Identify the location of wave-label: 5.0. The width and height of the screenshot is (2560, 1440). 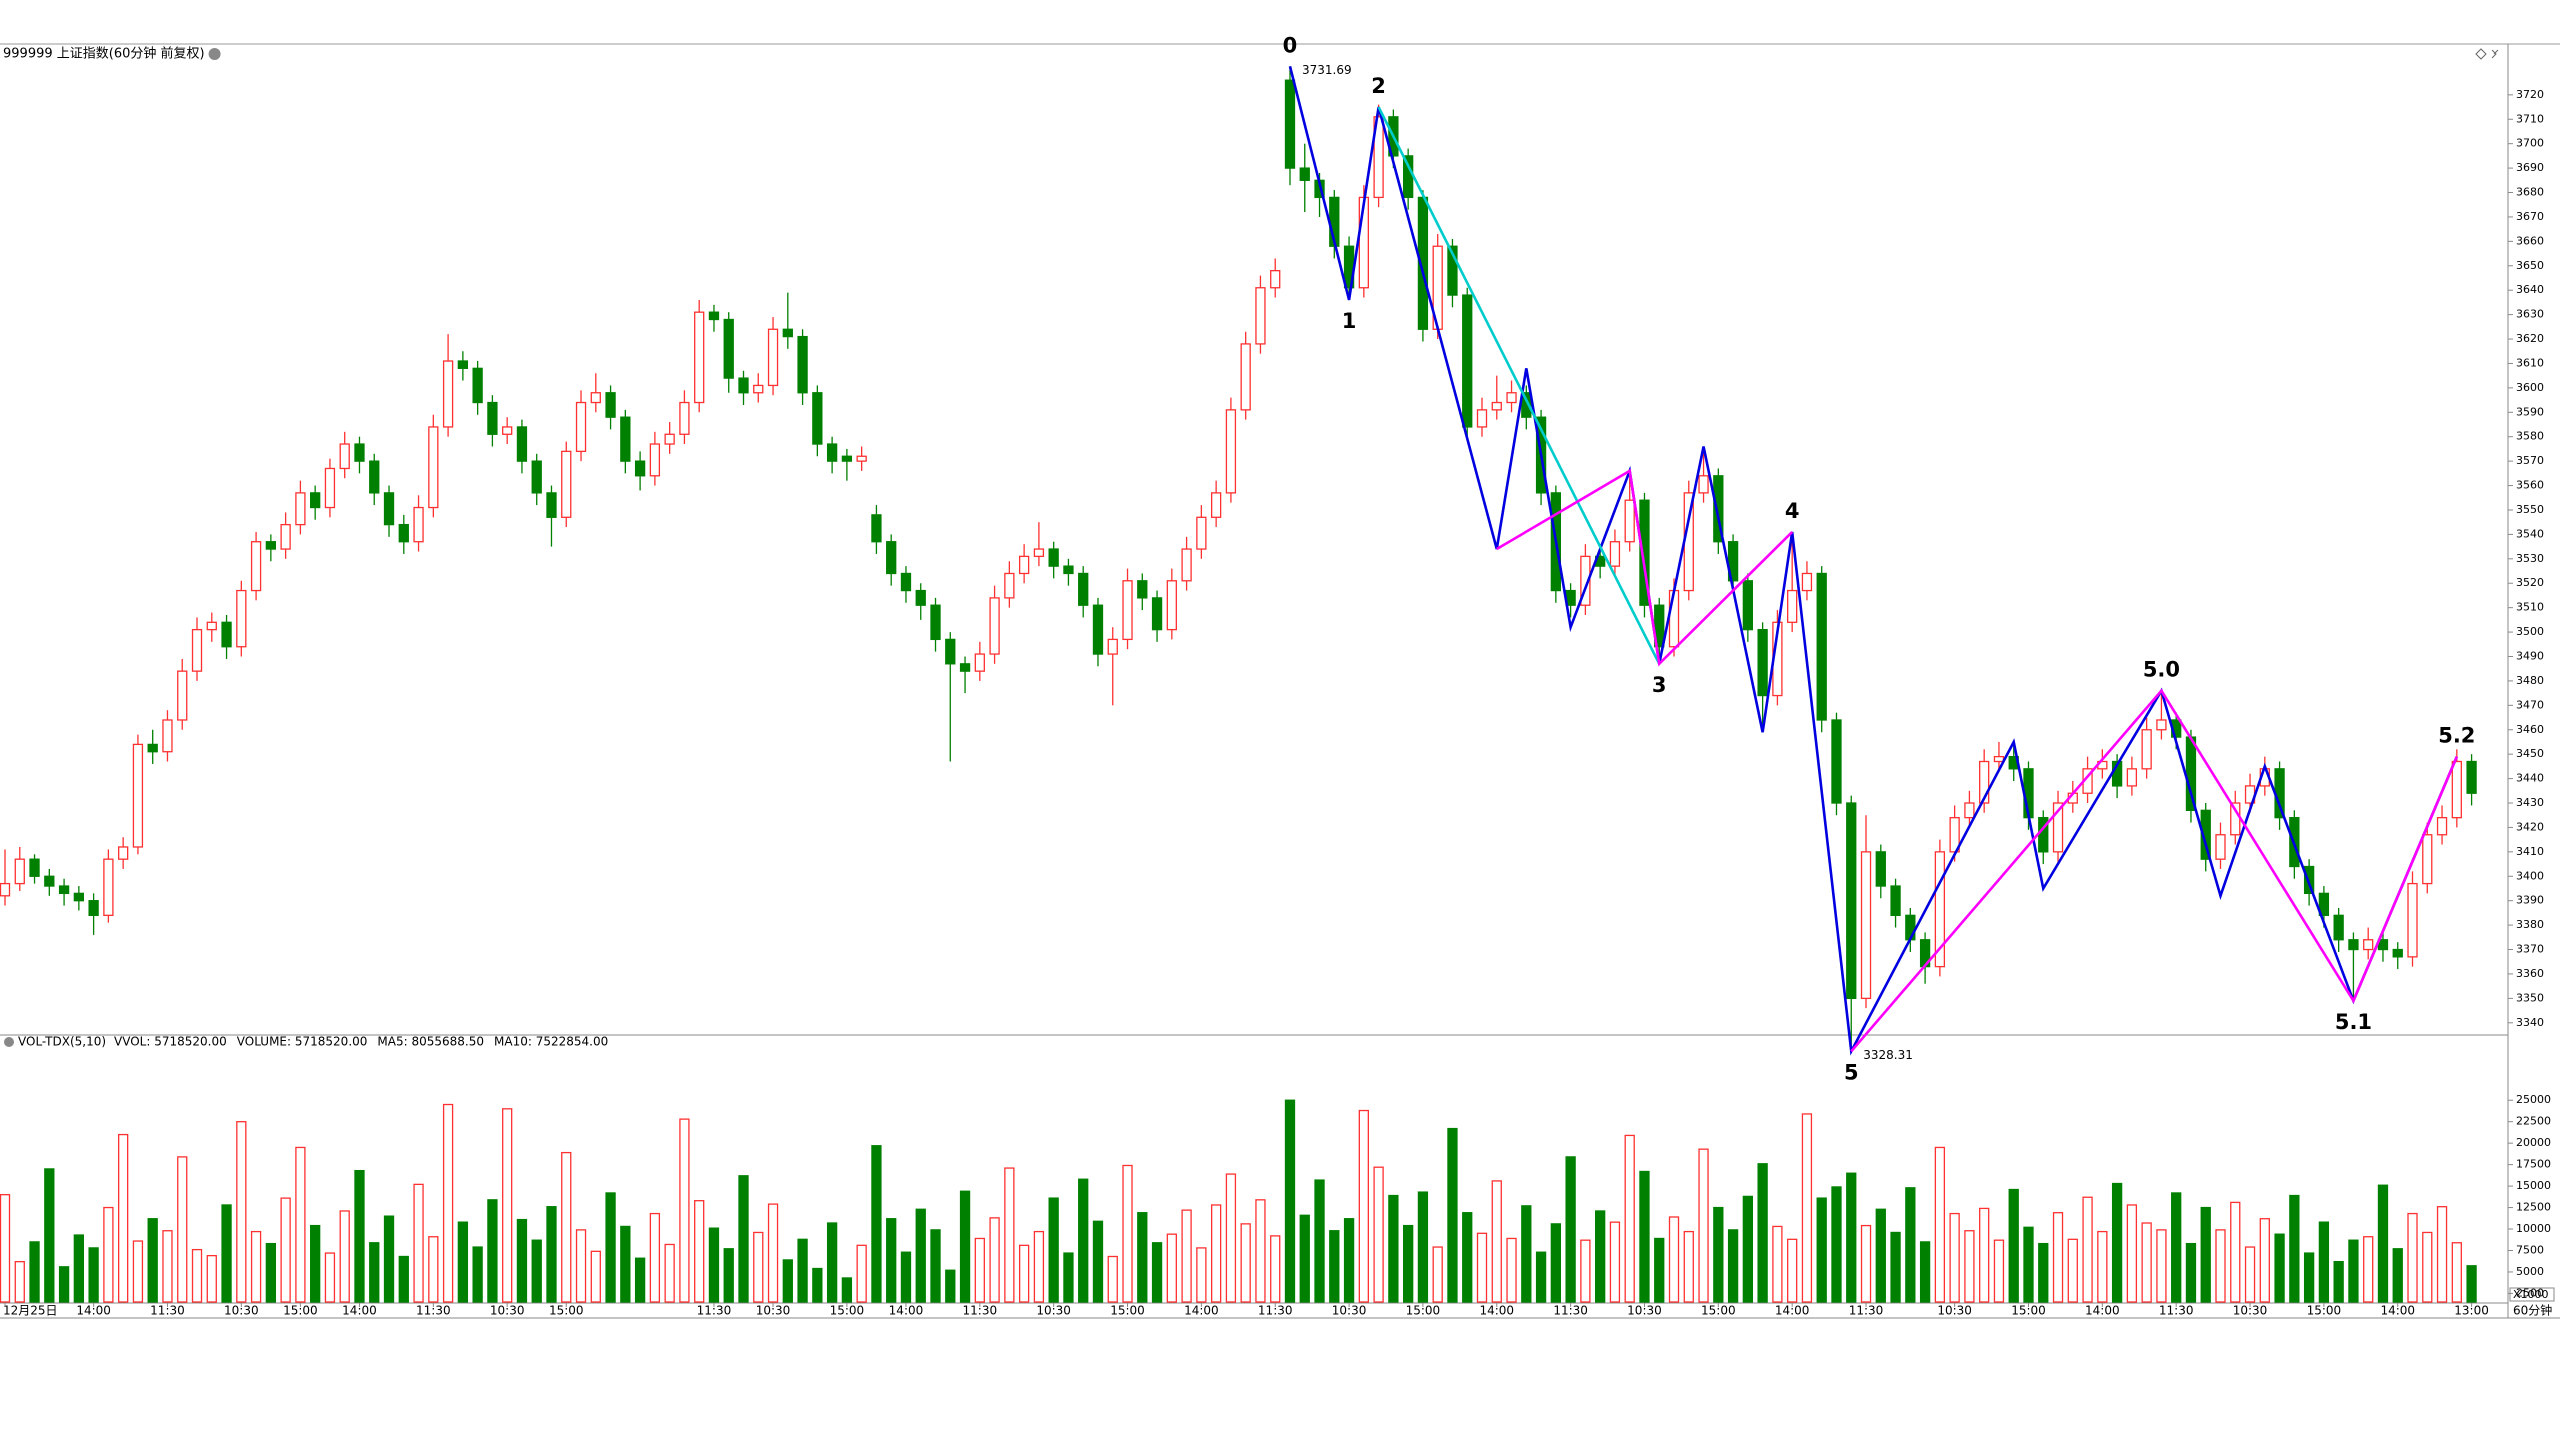
(2161, 670).